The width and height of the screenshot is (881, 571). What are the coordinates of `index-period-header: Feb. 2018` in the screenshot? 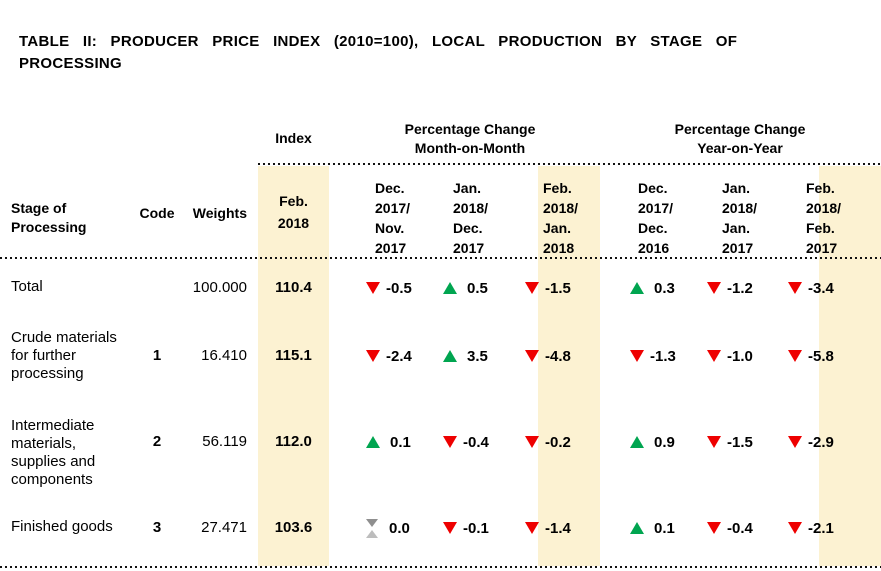 It's located at (293, 212).